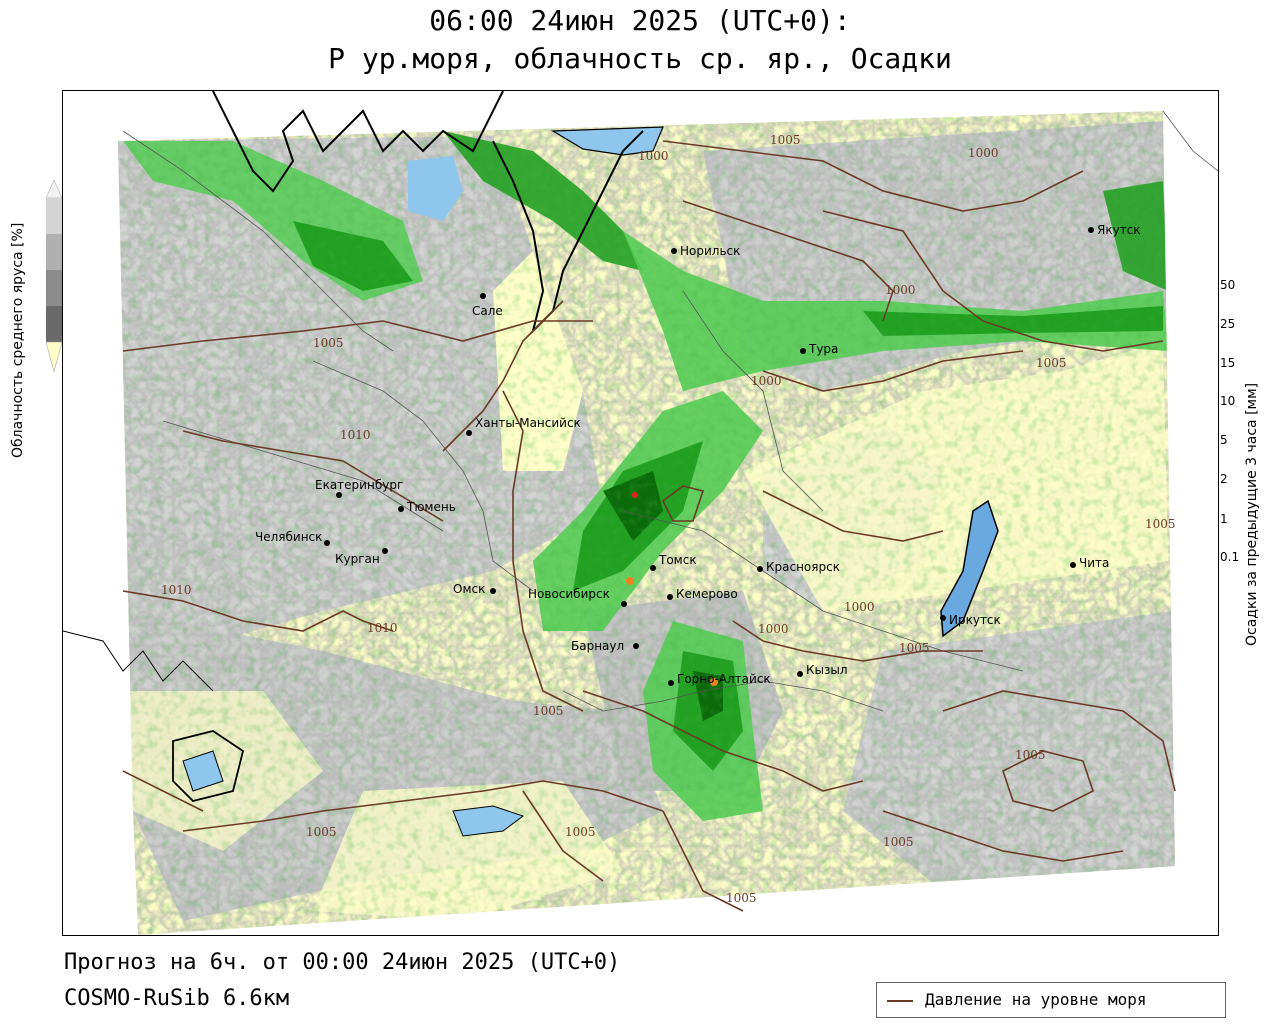 This screenshot has height=1024, width=1280. I want to click on city-yakutsk: Якутск, so click(1119, 230).